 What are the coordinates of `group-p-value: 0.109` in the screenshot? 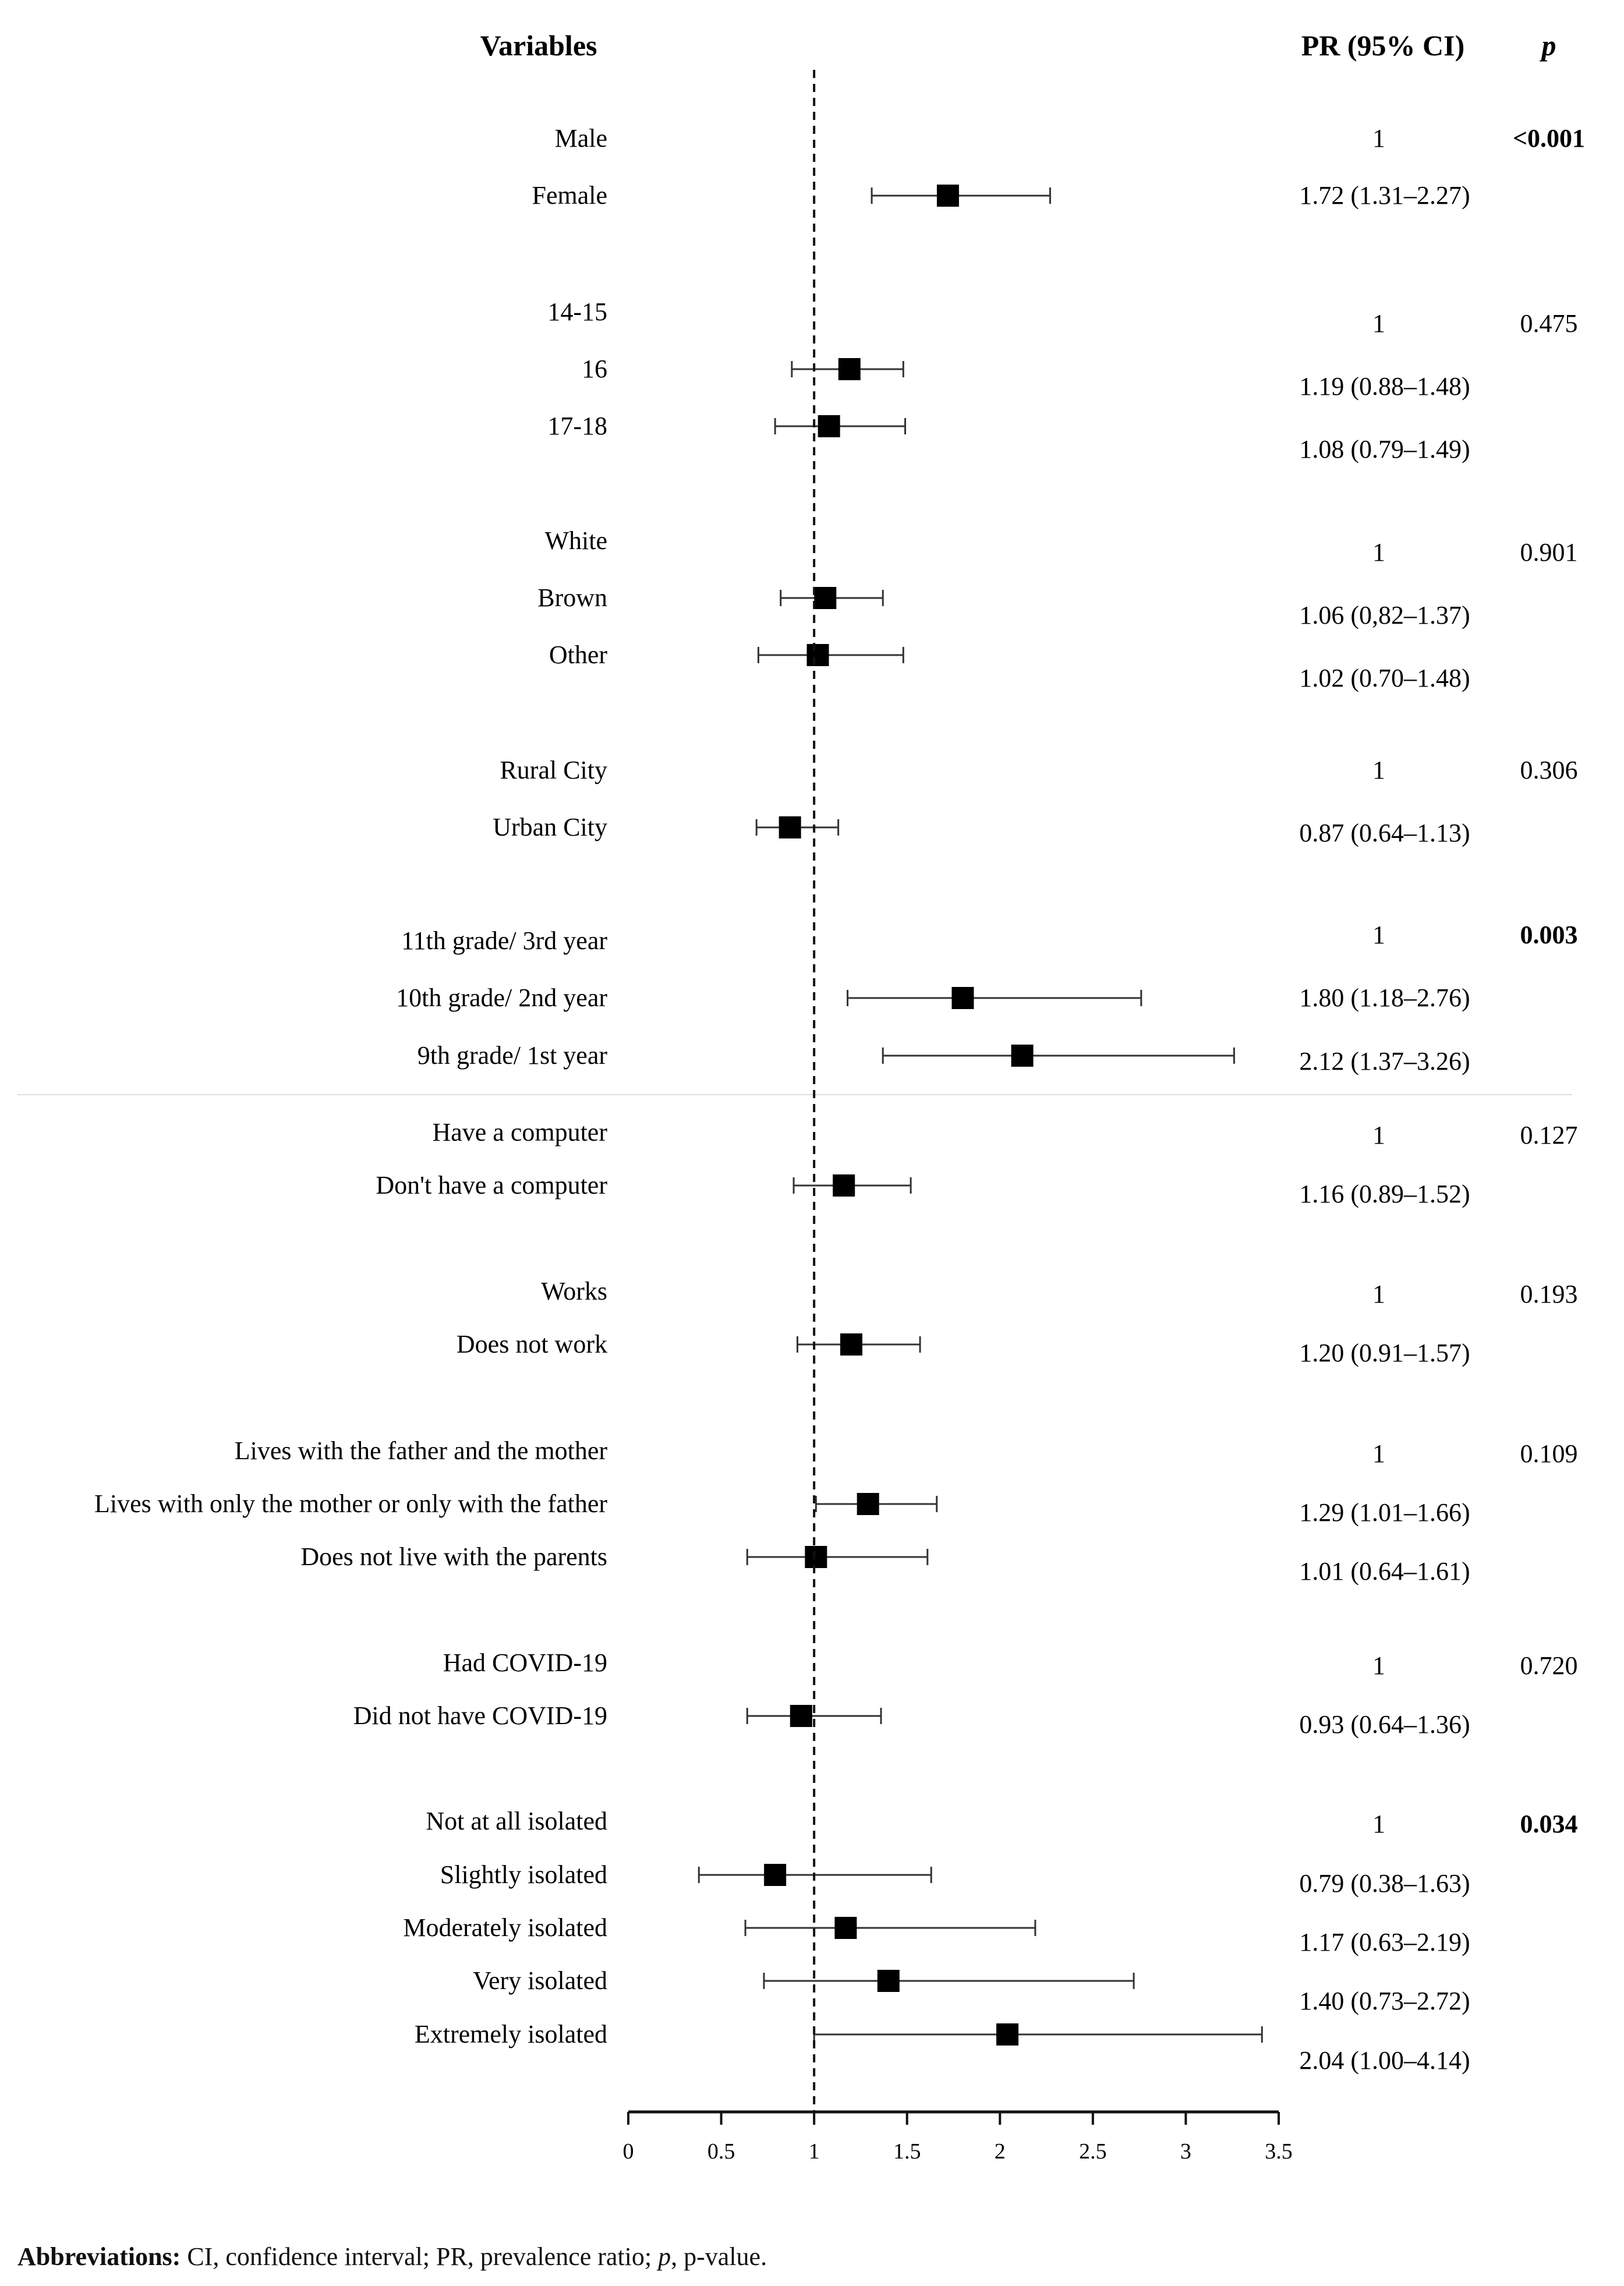 It's located at (1549, 1453).